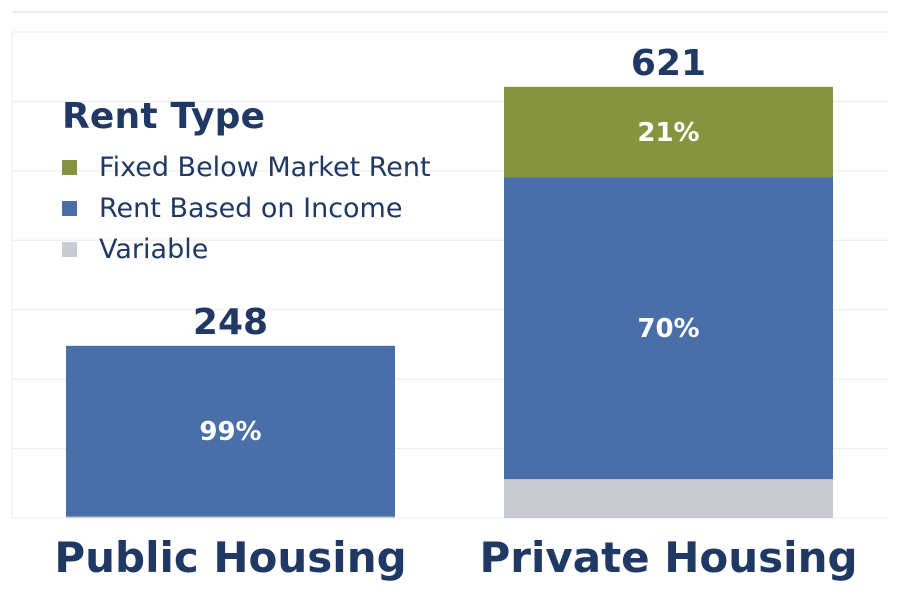 This screenshot has height=600, width=900. What do you see at coordinates (668, 63) in the screenshot?
I see `total-label: 621` at bounding box center [668, 63].